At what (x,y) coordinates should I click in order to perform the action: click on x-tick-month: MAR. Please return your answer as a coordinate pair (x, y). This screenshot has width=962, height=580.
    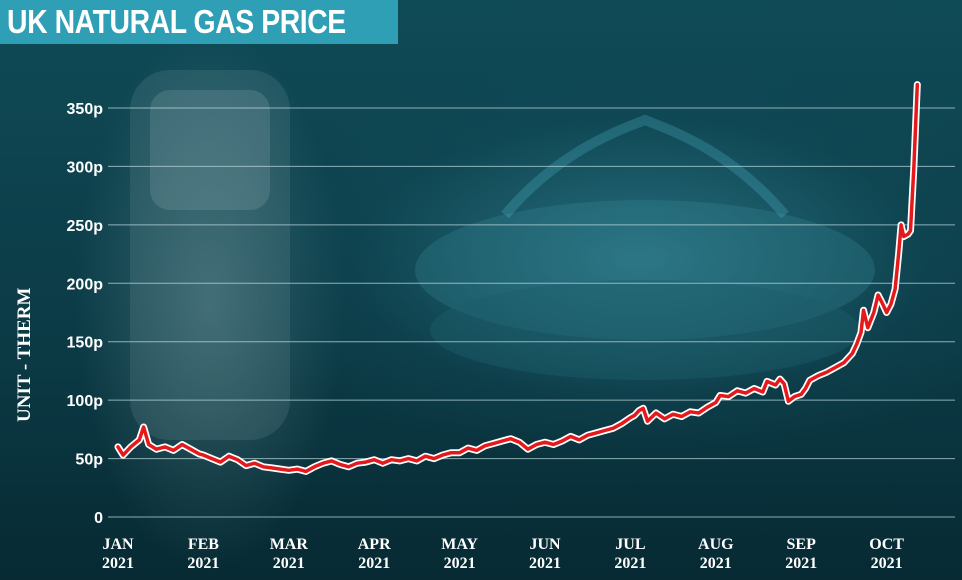
    Looking at the image, I should click on (289, 544).